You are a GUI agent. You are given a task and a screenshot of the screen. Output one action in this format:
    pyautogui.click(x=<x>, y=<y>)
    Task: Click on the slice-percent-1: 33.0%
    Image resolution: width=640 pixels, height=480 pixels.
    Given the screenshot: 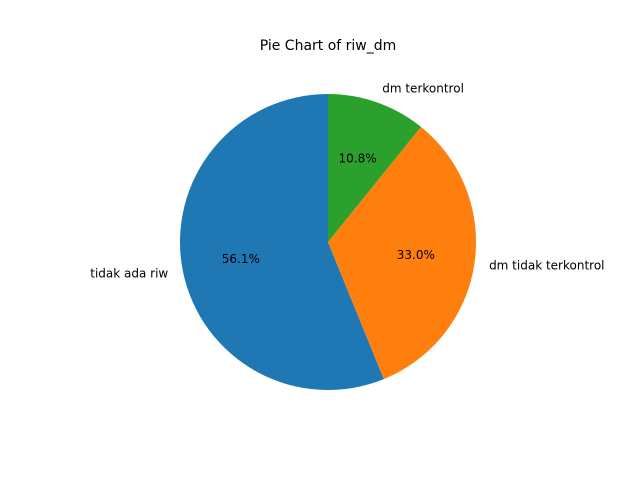 What is the action you would take?
    pyautogui.click(x=416, y=255)
    